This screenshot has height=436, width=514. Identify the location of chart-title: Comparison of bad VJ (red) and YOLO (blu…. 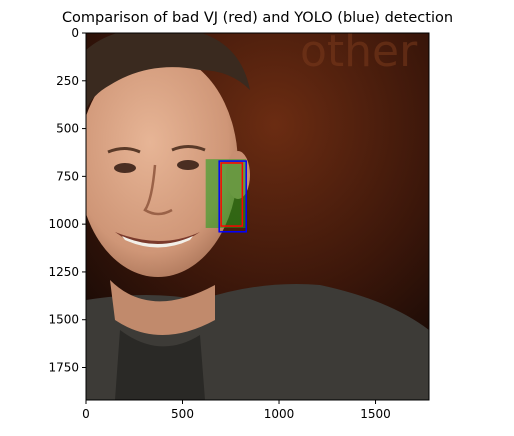
(257, 18).